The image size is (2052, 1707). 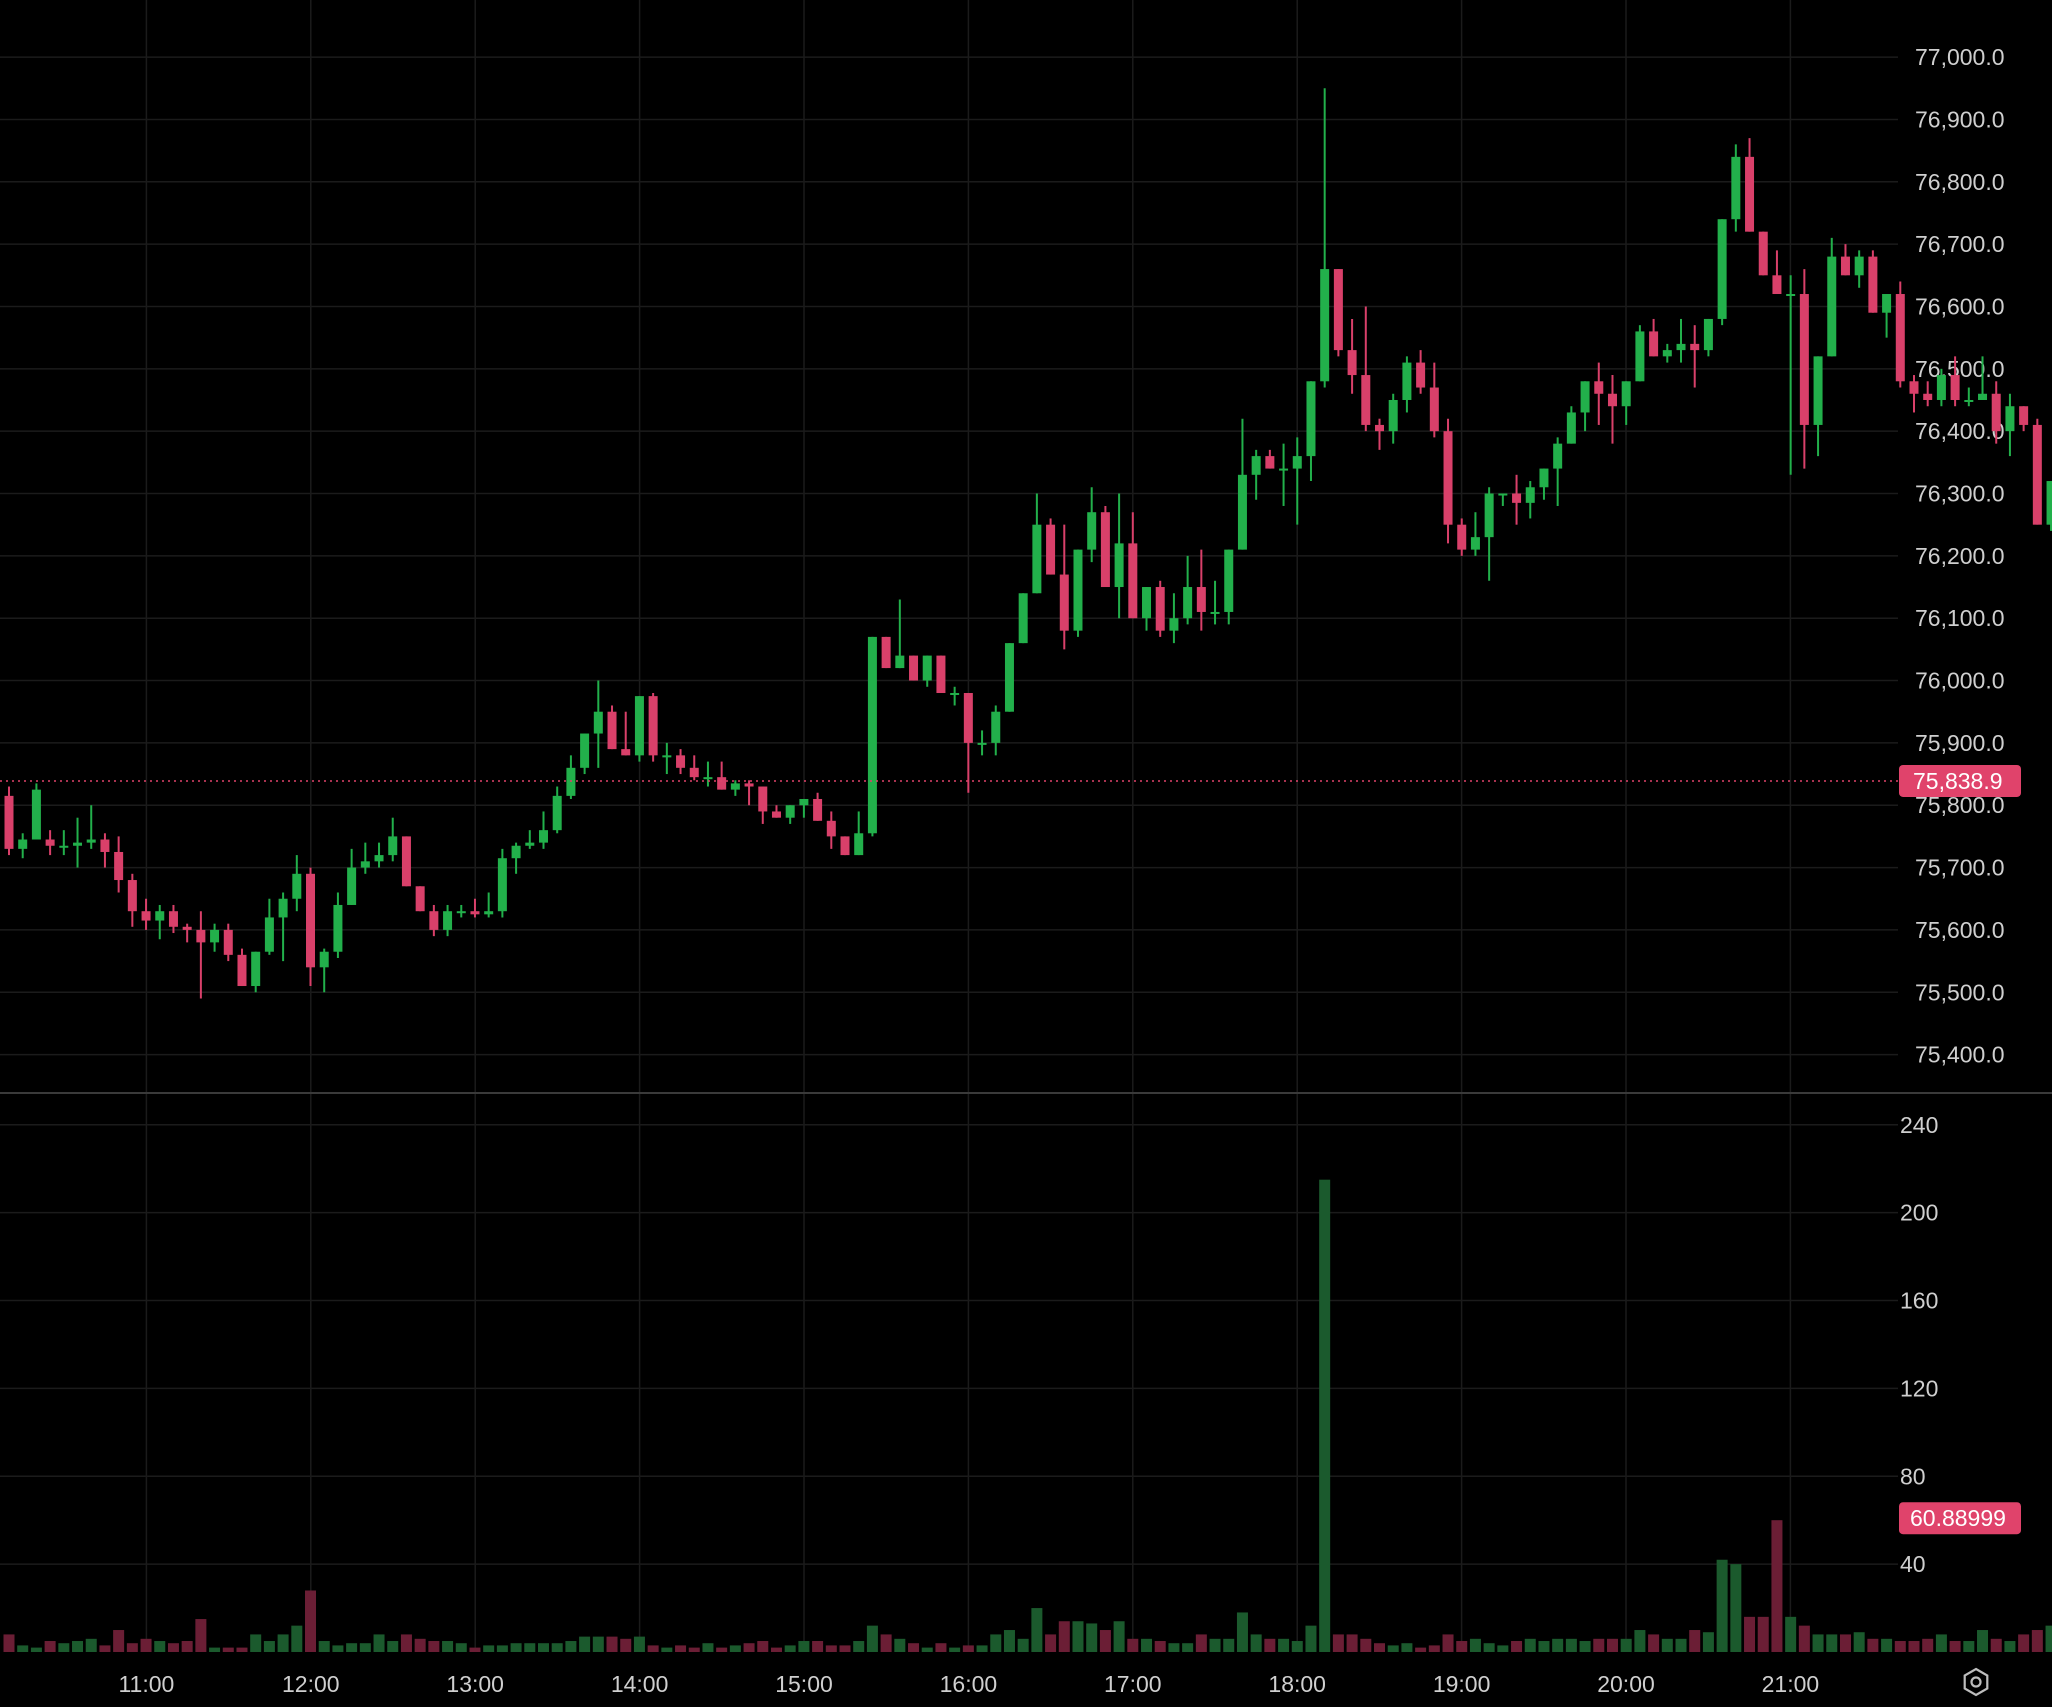 I want to click on price-tick-label: 76,500.0, so click(x=1960, y=369).